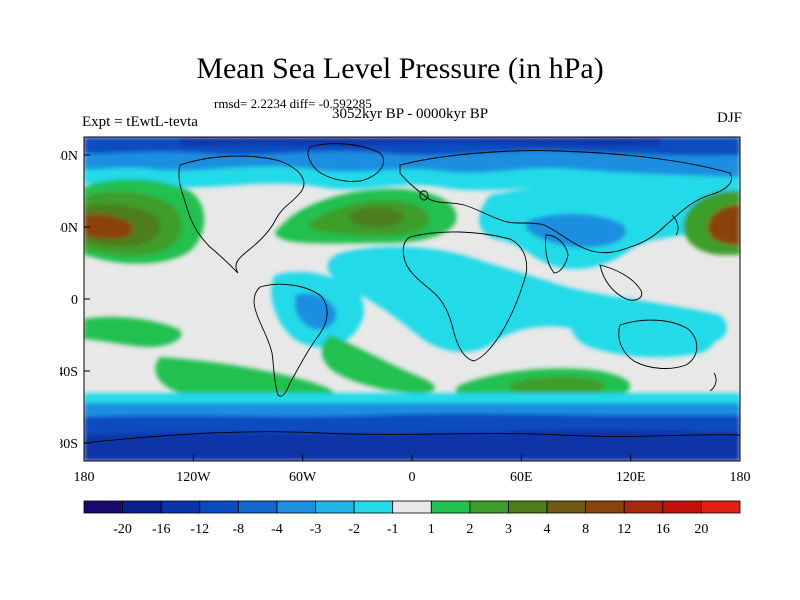 This screenshot has height=600, width=800. I want to click on legend-tick-label: 3, so click(508, 529).